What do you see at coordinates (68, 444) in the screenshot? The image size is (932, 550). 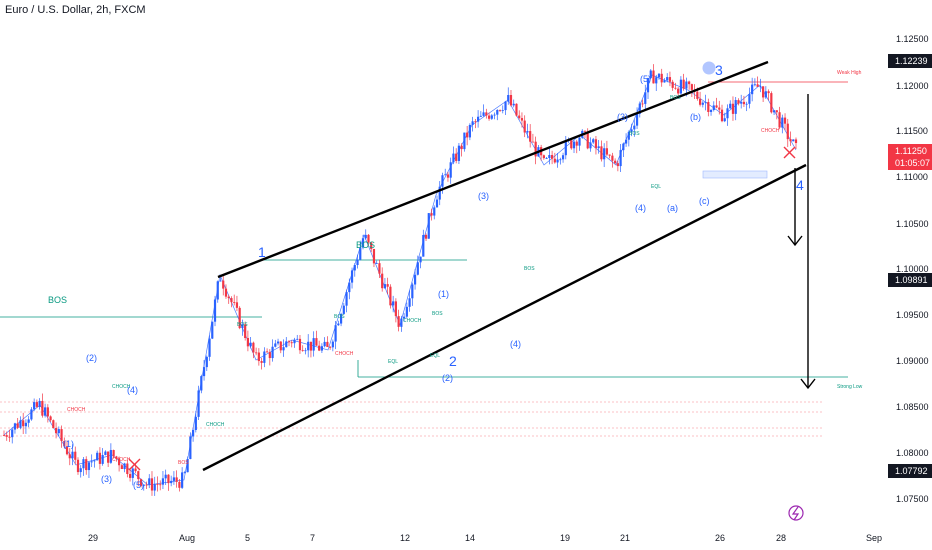 I see `sub-wave-1-left: (1)` at bounding box center [68, 444].